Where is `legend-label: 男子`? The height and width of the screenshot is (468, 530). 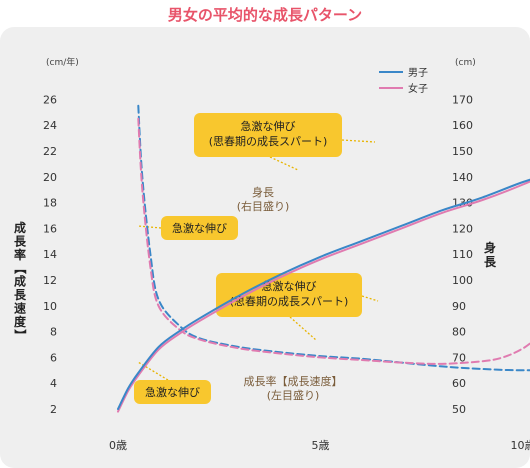 legend-label: 男子 is located at coordinates (418, 73).